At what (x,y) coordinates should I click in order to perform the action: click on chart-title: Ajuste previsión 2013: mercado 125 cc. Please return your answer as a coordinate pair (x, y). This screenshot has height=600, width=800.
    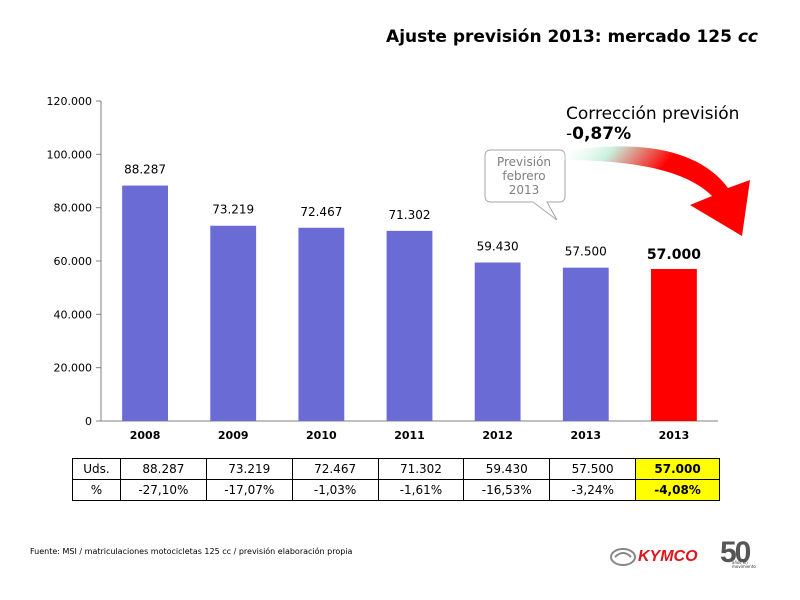
    Looking at the image, I should click on (572, 37).